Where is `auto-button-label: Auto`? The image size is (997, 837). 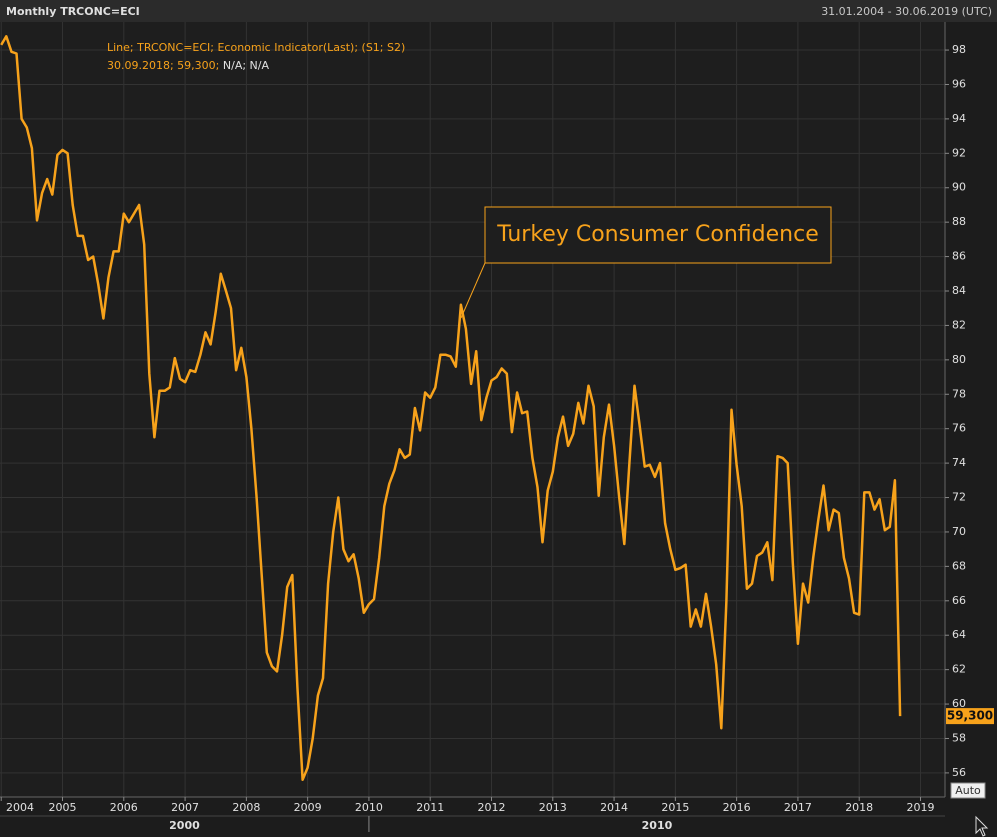 auto-button-label: Auto is located at coordinates (968, 790).